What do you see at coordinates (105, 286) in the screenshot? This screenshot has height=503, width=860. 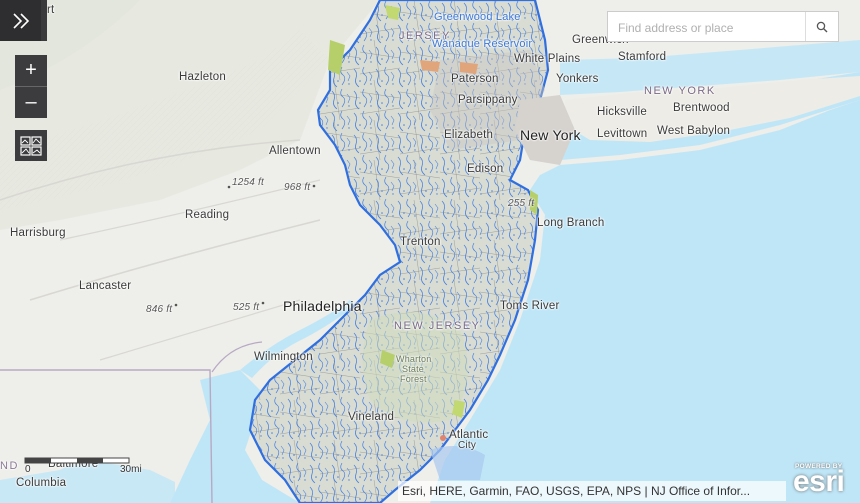 I see `place-label-lancaster: Lancaster` at bounding box center [105, 286].